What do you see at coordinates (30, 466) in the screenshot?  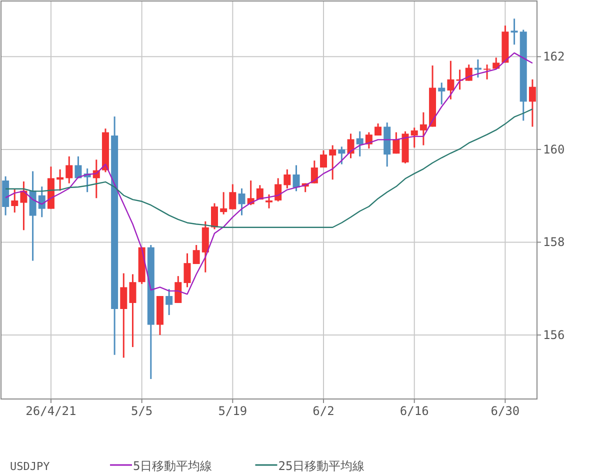 I see `text: USDJPY` at bounding box center [30, 466].